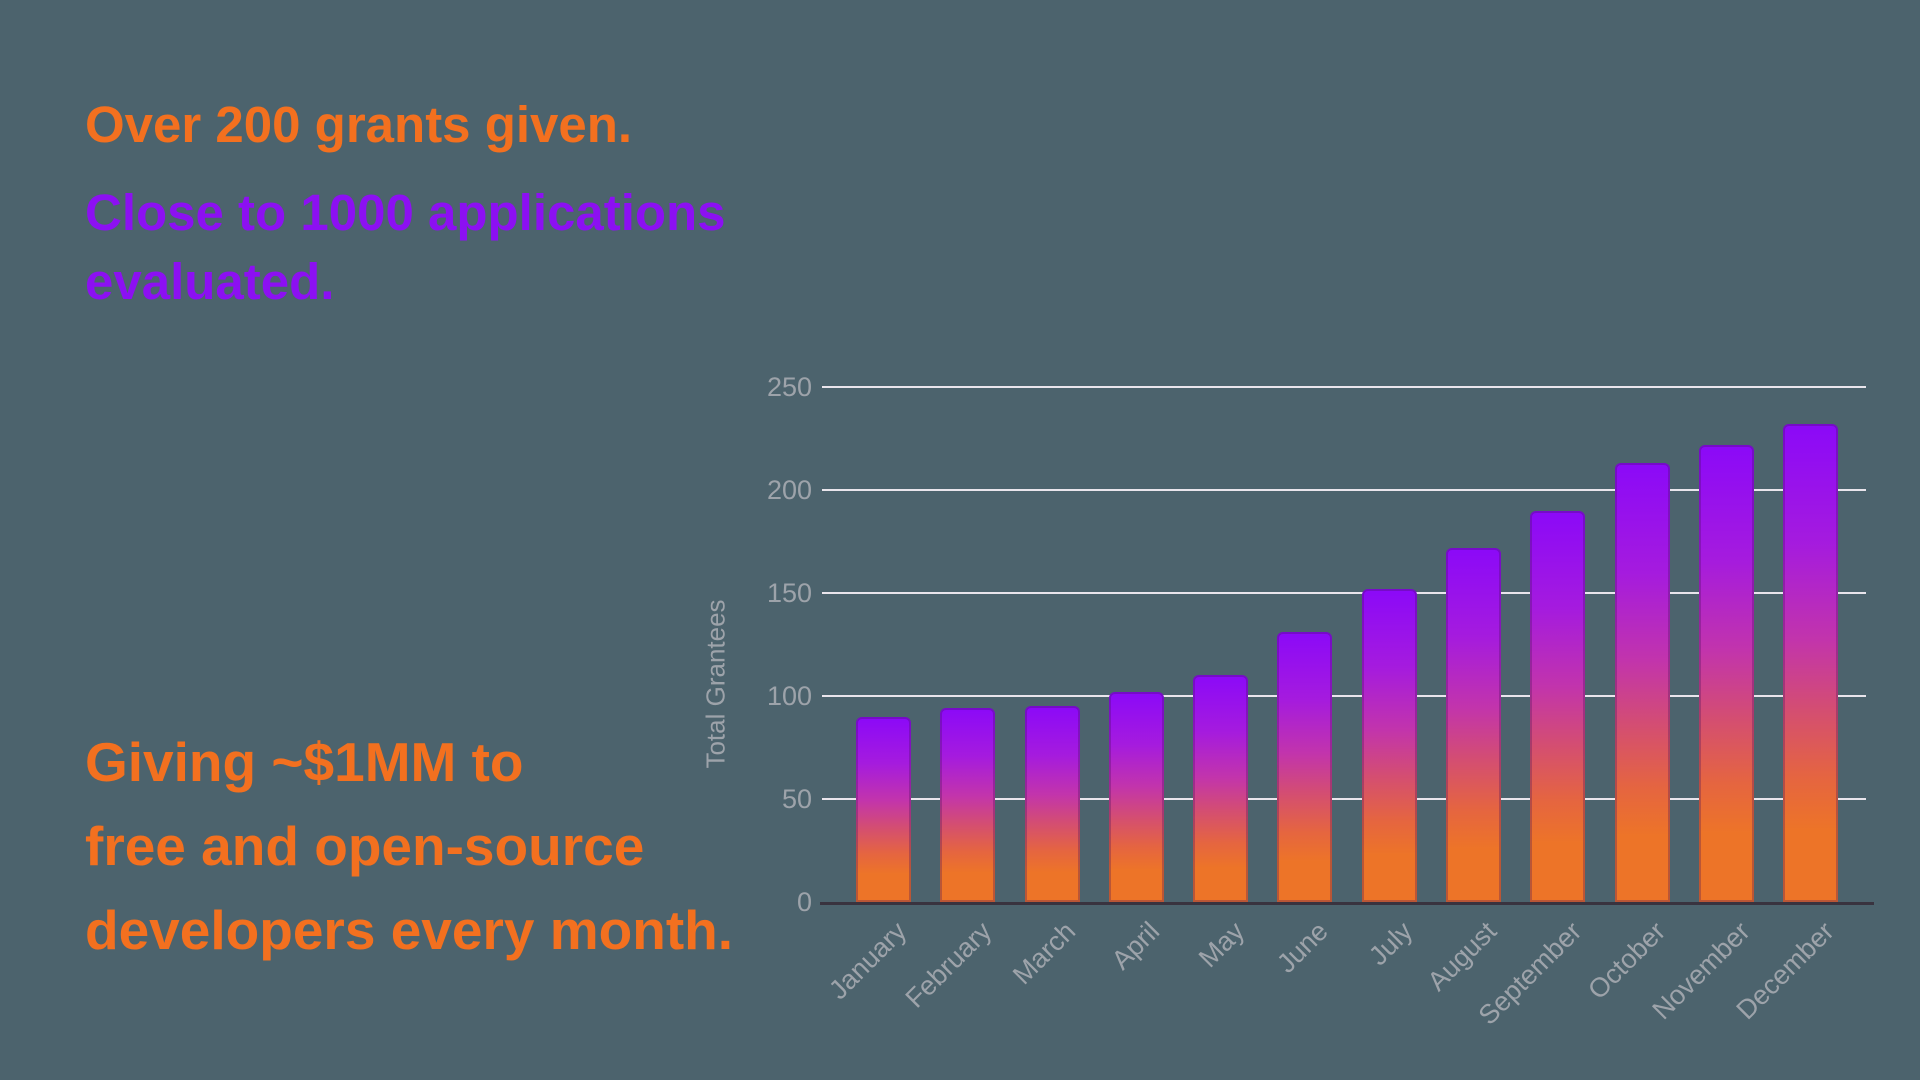 This screenshot has height=1080, width=1920. Describe the element at coordinates (1221, 788) in the screenshot. I see `bar-may` at that location.